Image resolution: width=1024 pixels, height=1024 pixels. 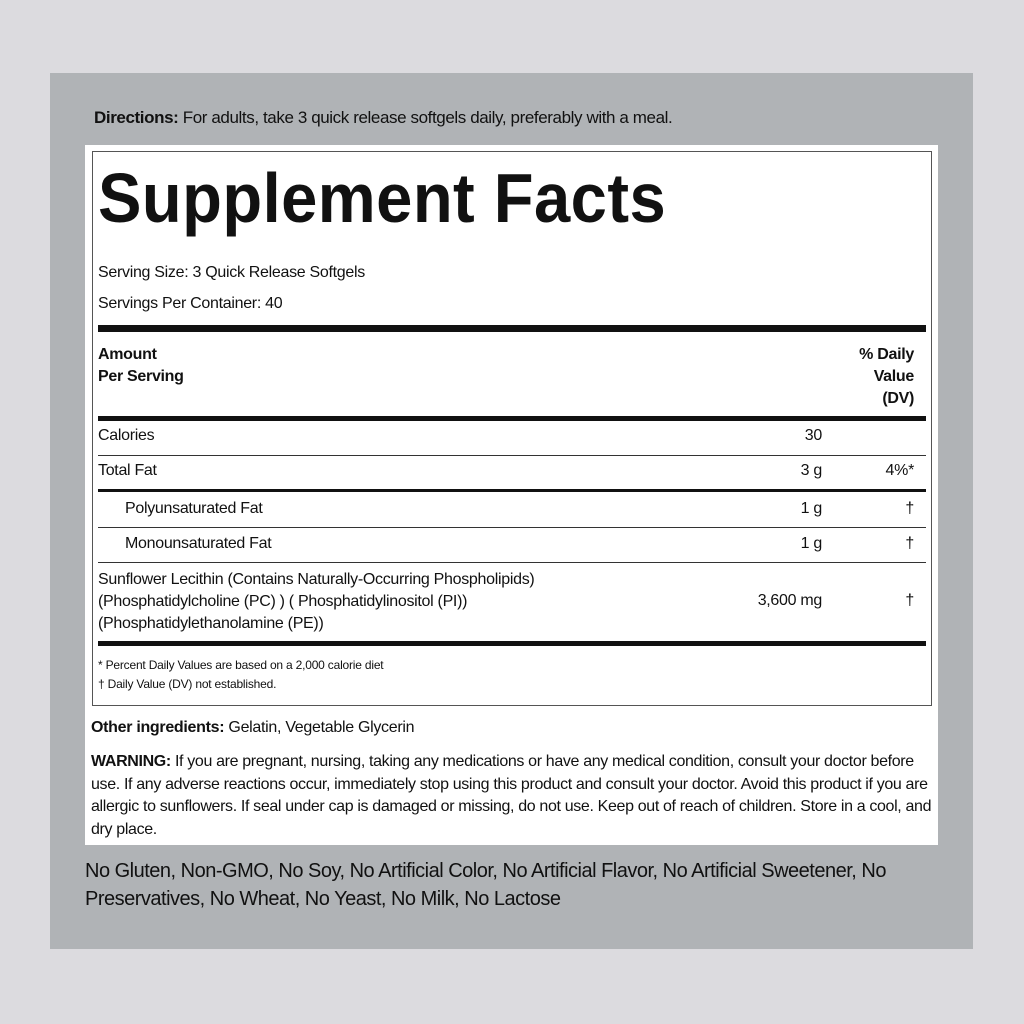 What do you see at coordinates (886, 354) in the screenshot?
I see `dv-header-line: % Daily` at bounding box center [886, 354].